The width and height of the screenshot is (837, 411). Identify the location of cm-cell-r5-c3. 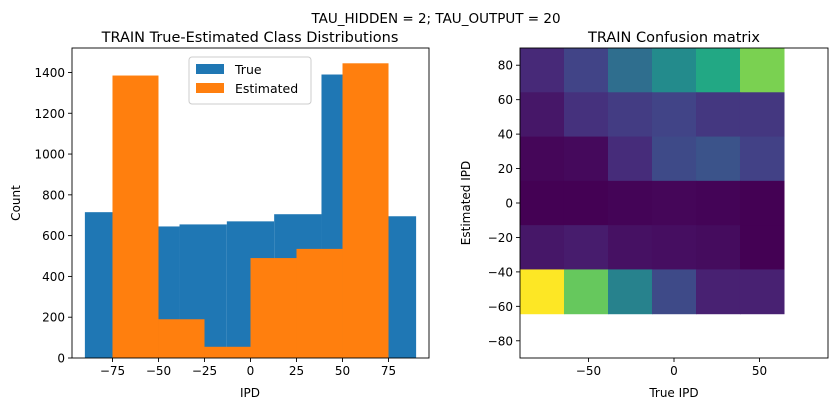
(674, 292).